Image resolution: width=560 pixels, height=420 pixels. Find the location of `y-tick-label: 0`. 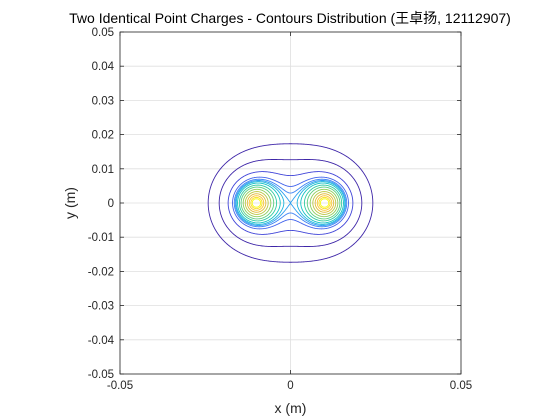

y-tick-label: 0 is located at coordinates (111, 204).